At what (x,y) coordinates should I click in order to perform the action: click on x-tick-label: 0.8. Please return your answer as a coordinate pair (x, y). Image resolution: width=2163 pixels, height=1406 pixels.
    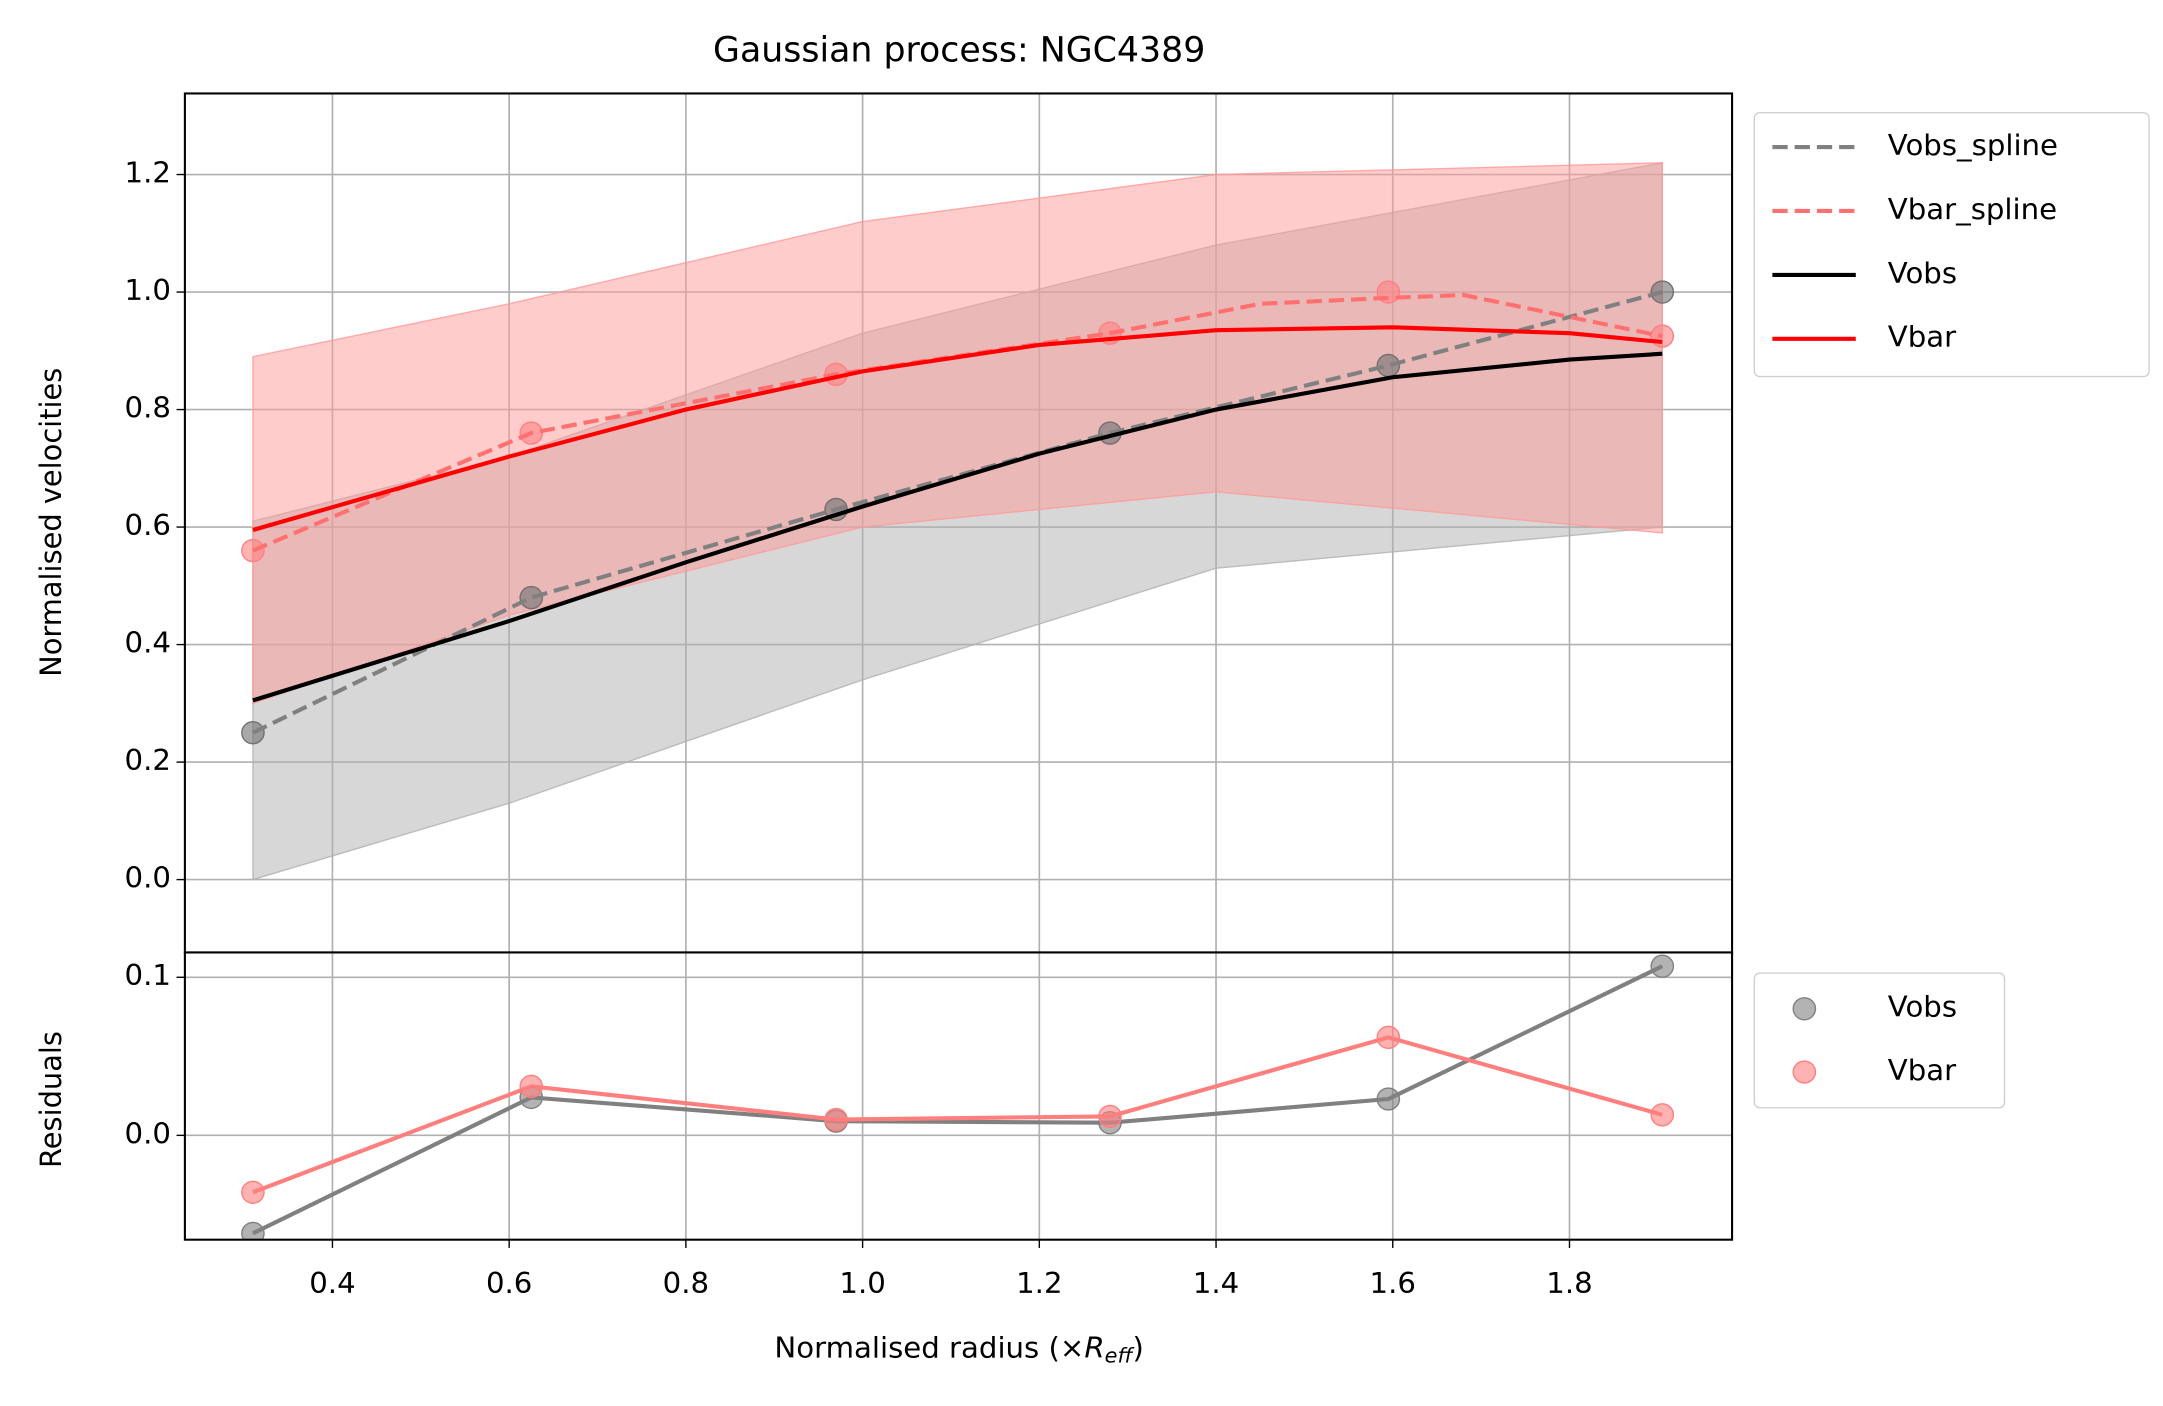
    Looking at the image, I should click on (686, 1283).